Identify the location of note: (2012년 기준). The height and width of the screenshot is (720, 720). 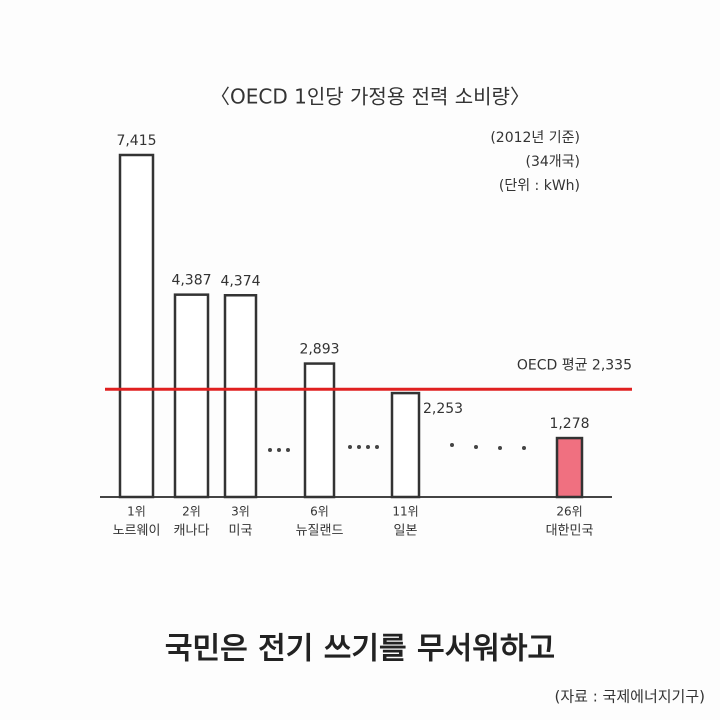
(535, 138).